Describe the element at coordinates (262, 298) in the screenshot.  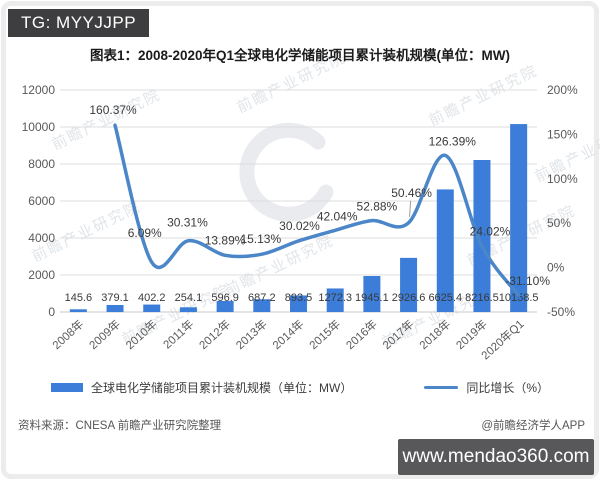
I see `bar-value-label: 687.2` at that location.